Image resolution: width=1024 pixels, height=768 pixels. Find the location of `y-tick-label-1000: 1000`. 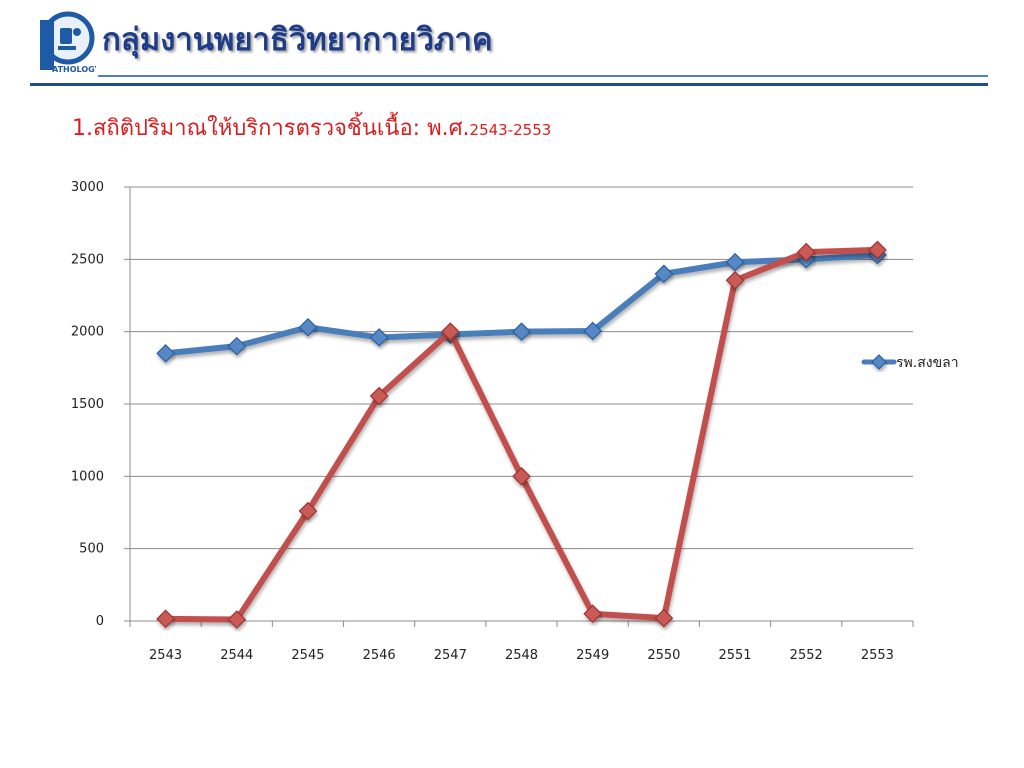

y-tick-label-1000: 1000 is located at coordinates (87, 476).